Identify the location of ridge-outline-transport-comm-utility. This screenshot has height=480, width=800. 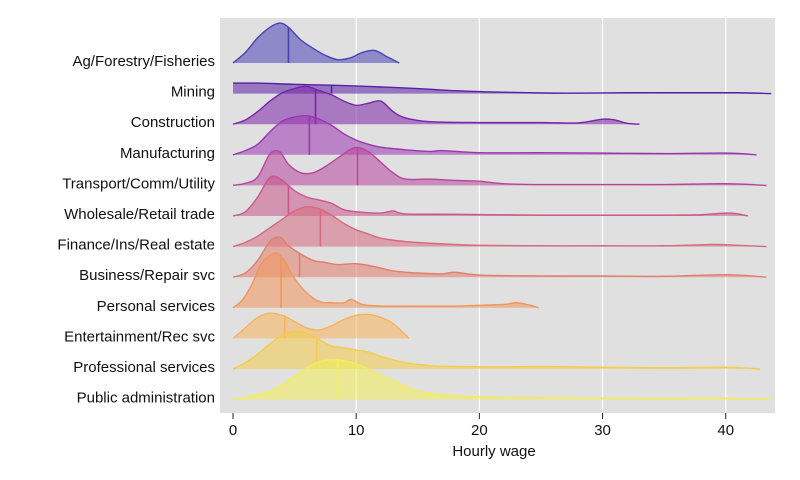
(499, 166).